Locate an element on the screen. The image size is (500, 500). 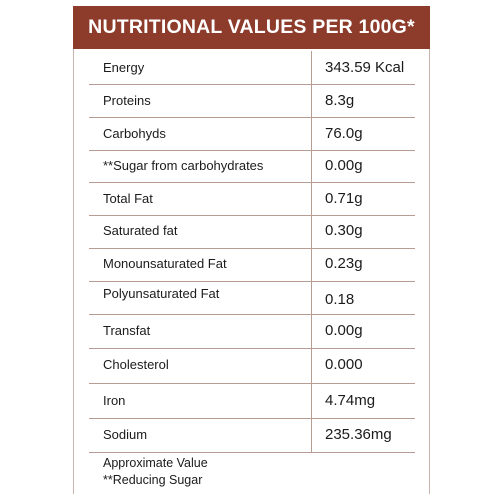
table-row: **Sugar from carbohydrates 0.00g is located at coordinates (251, 166).